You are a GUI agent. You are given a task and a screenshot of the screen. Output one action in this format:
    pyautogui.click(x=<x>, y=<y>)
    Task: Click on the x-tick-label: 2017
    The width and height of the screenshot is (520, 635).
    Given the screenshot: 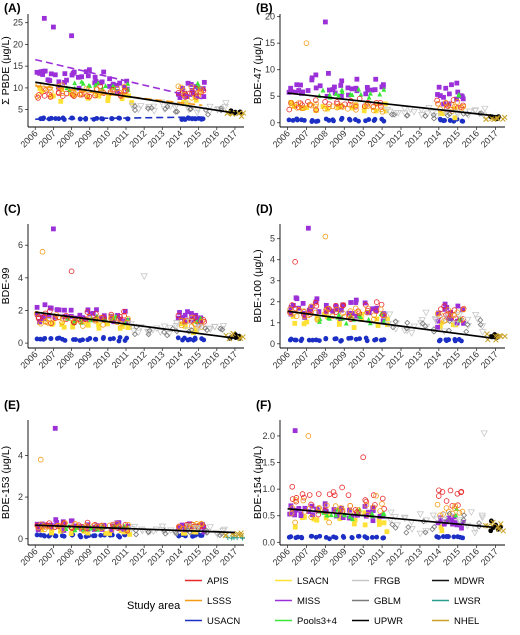 What is the action you would take?
    pyautogui.click(x=228, y=556)
    